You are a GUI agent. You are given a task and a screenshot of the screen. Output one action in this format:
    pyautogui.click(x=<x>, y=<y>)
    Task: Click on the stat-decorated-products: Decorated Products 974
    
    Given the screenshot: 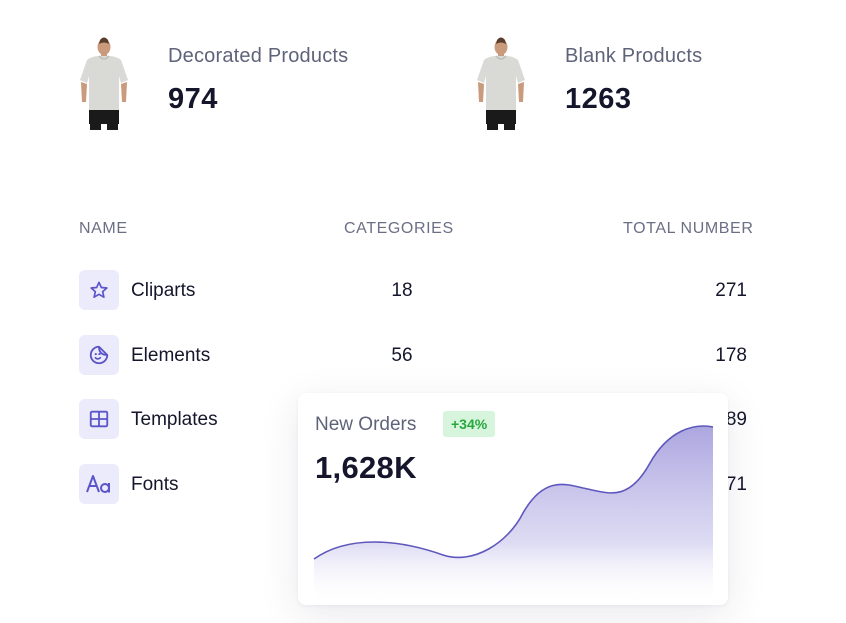 What is the action you would take?
    pyautogui.click(x=243, y=86)
    